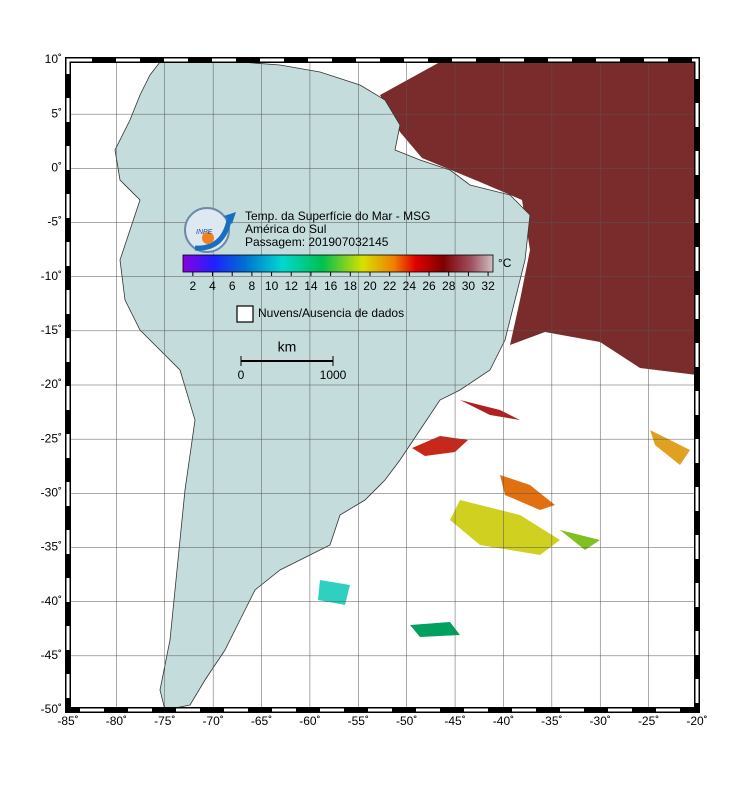 Image resolution: width=741 pixels, height=786 pixels. I want to click on colorbar-tick-label: 26, so click(429, 286).